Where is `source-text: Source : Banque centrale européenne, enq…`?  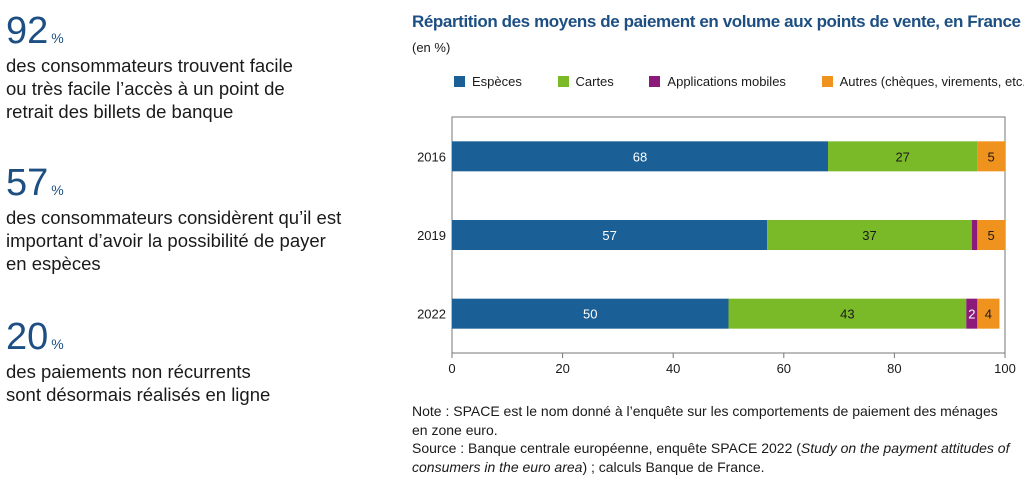
source-text: Source : Banque centrale européenne, enq… is located at coordinates (712, 457).